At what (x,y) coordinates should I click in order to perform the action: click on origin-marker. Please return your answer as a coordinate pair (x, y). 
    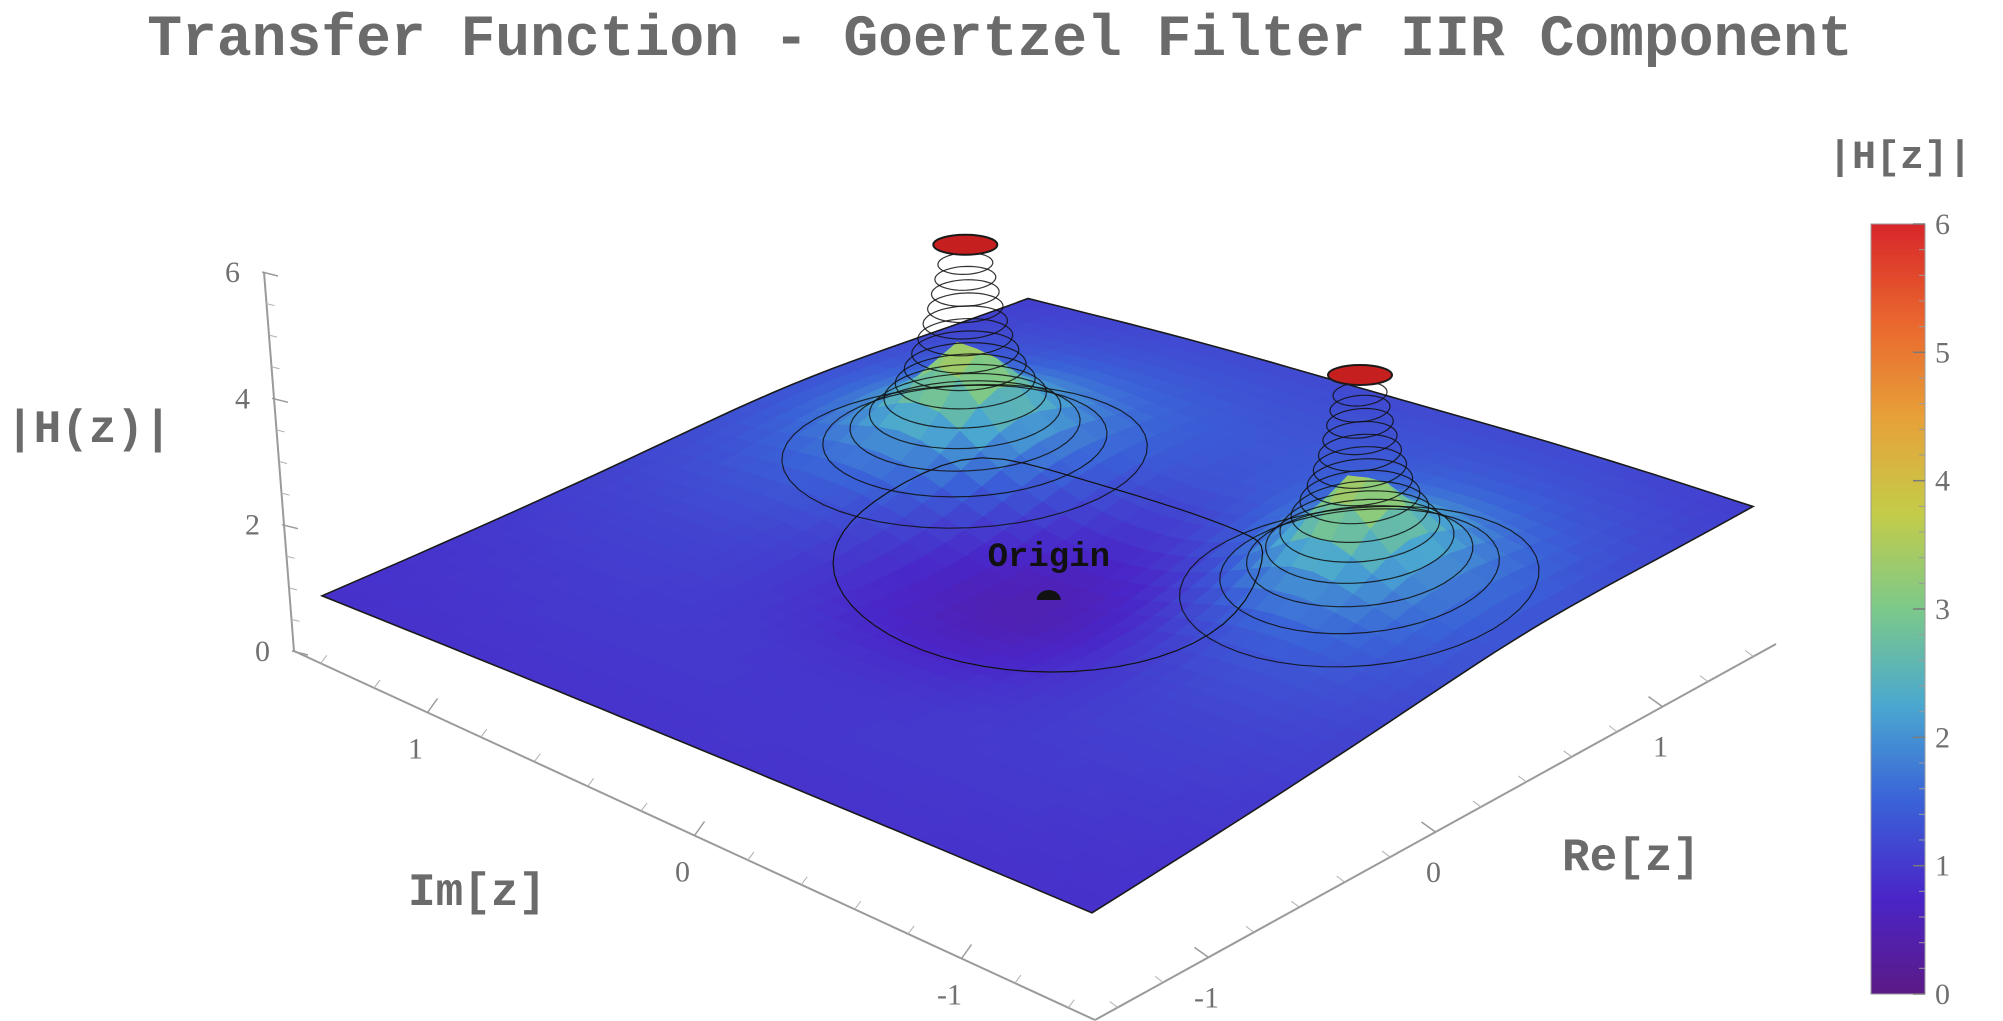
    Looking at the image, I should click on (1048, 595).